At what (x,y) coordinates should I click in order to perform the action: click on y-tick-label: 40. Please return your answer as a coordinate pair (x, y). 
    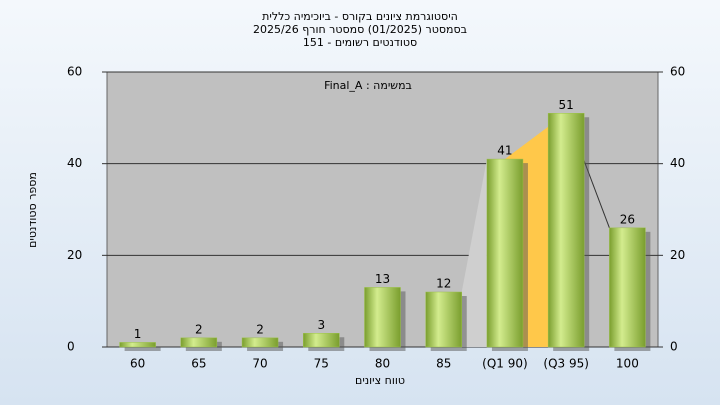
    Looking at the image, I should click on (74, 163).